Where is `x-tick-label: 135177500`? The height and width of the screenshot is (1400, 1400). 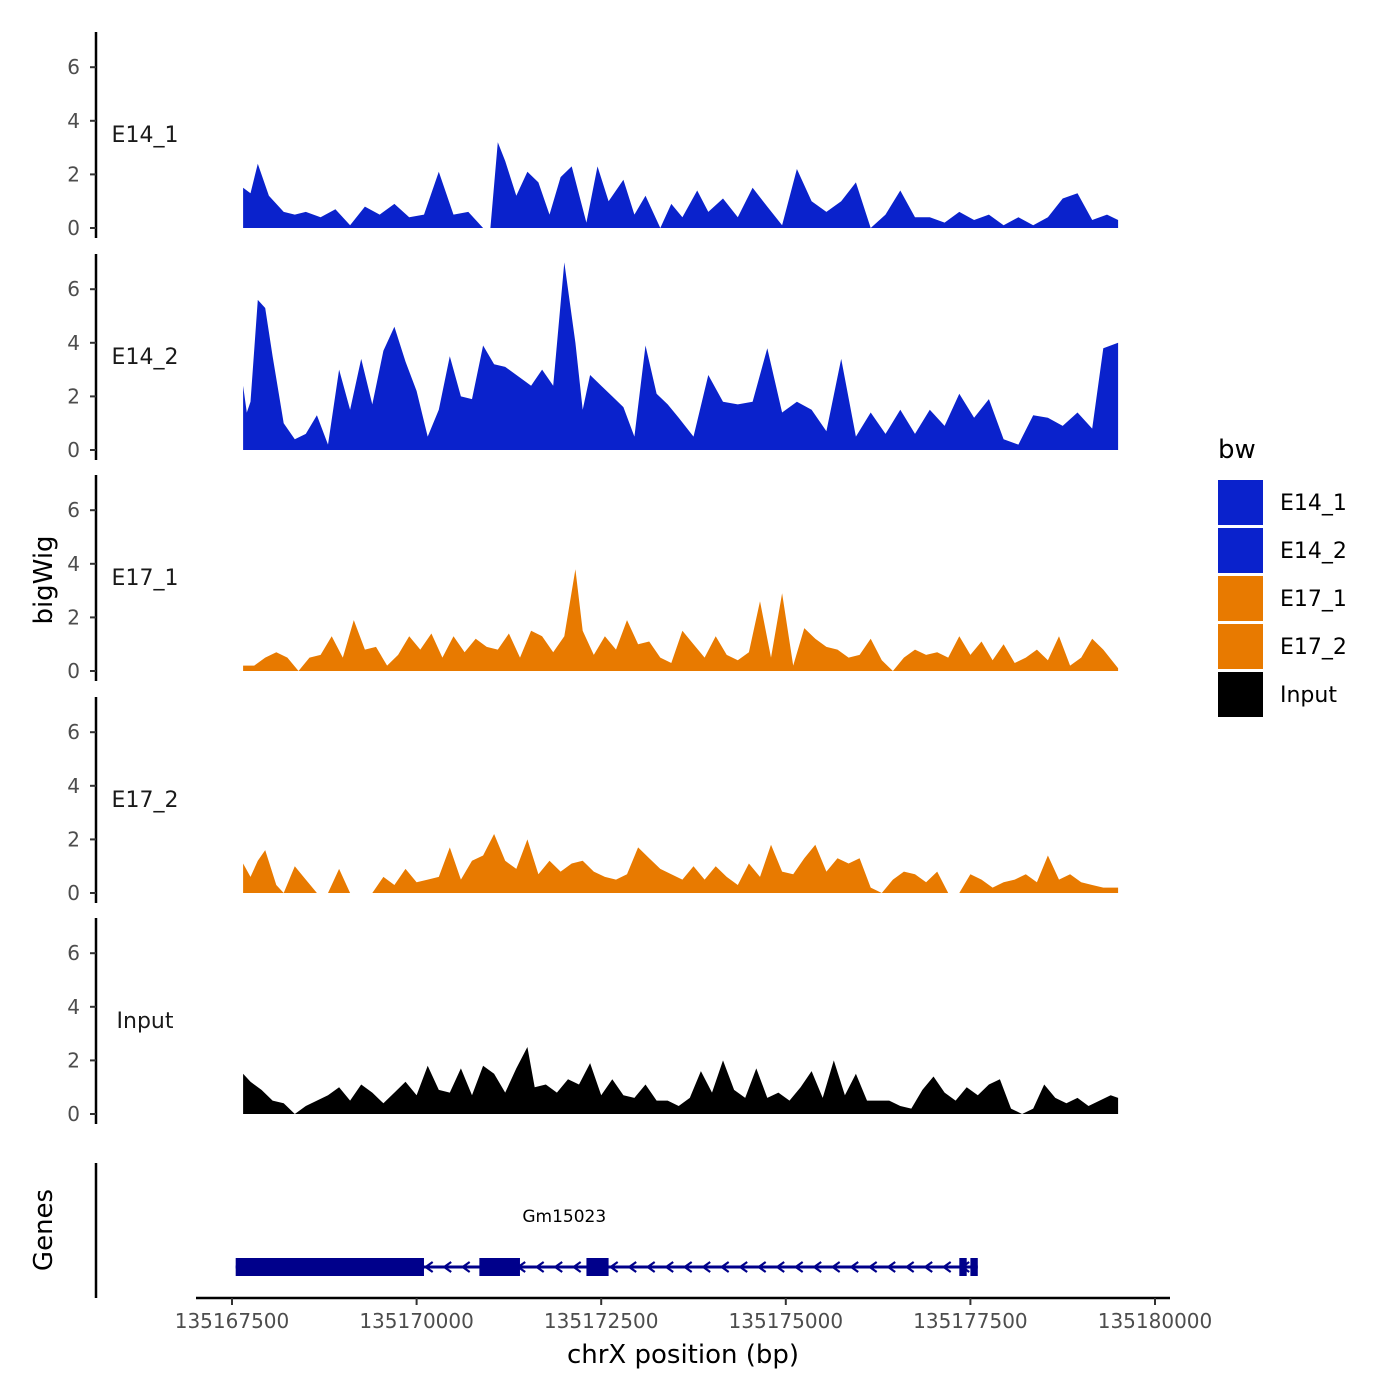 x-tick-label: 135177500 is located at coordinates (970, 1321).